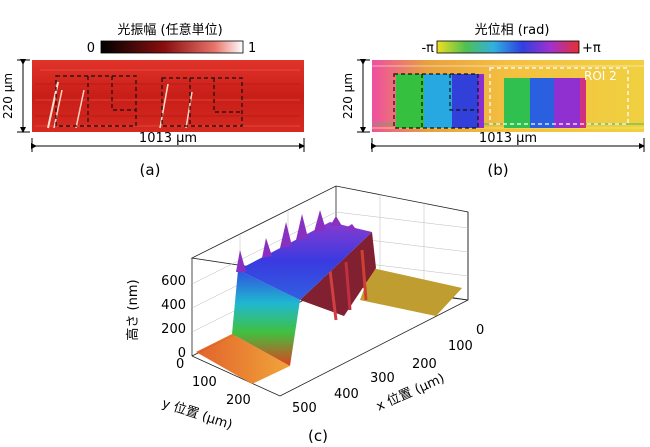 This screenshot has width=650, height=447. I want to click on phase-colorbar, so click(508, 47).